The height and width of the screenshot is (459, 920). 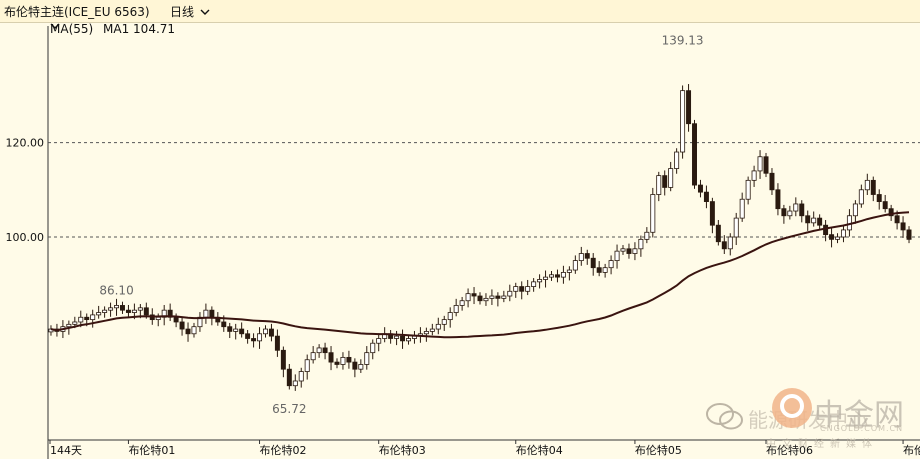 I want to click on price-annotation: 139.13, so click(x=683, y=40).